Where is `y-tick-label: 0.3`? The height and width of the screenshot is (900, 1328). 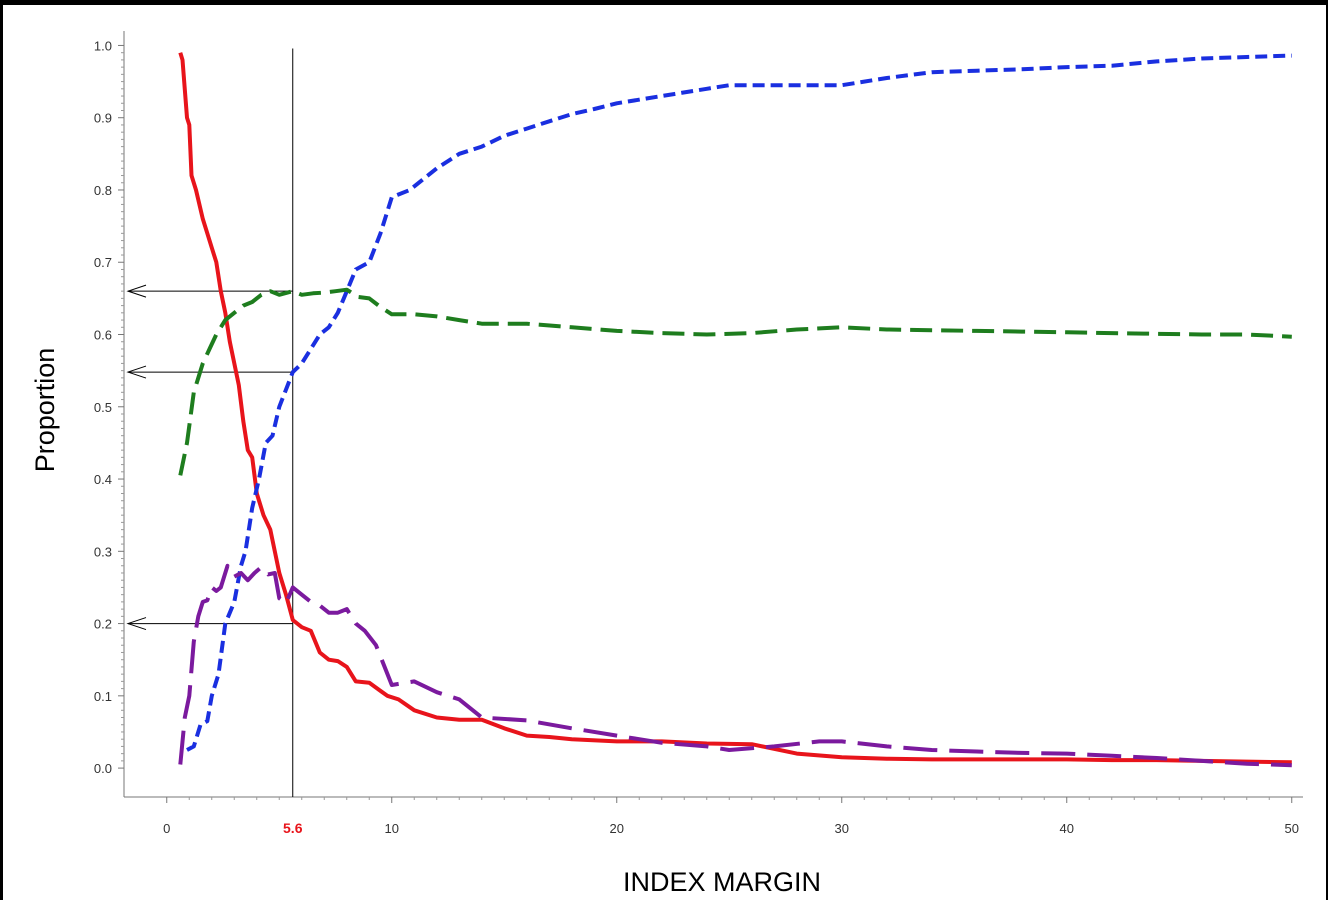 y-tick-label: 0.3 is located at coordinates (103, 551).